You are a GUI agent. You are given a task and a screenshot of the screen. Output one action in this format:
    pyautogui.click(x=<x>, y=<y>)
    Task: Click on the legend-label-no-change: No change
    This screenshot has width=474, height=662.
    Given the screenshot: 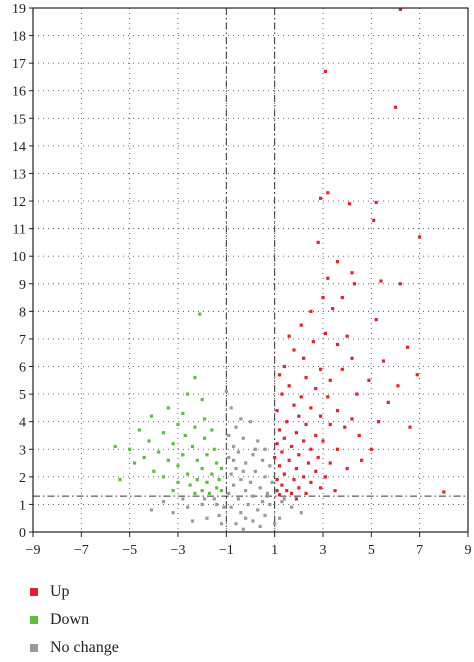 What is the action you would take?
    pyautogui.click(x=84, y=647)
    